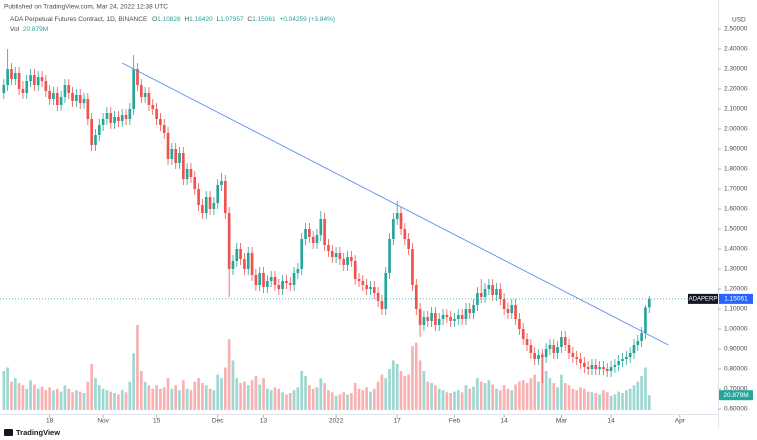  What do you see at coordinates (680, 421) in the screenshot?
I see `x-tick-label: Apr` at bounding box center [680, 421].